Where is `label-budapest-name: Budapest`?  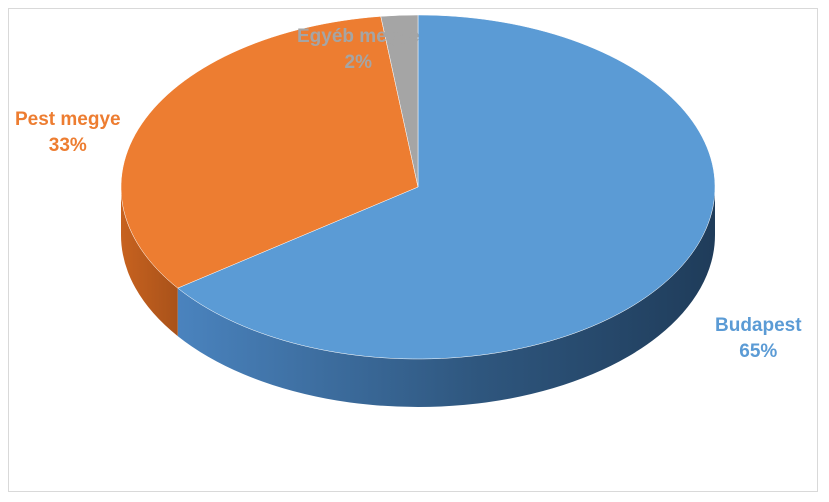 label-budapest-name: Budapest is located at coordinates (758, 325).